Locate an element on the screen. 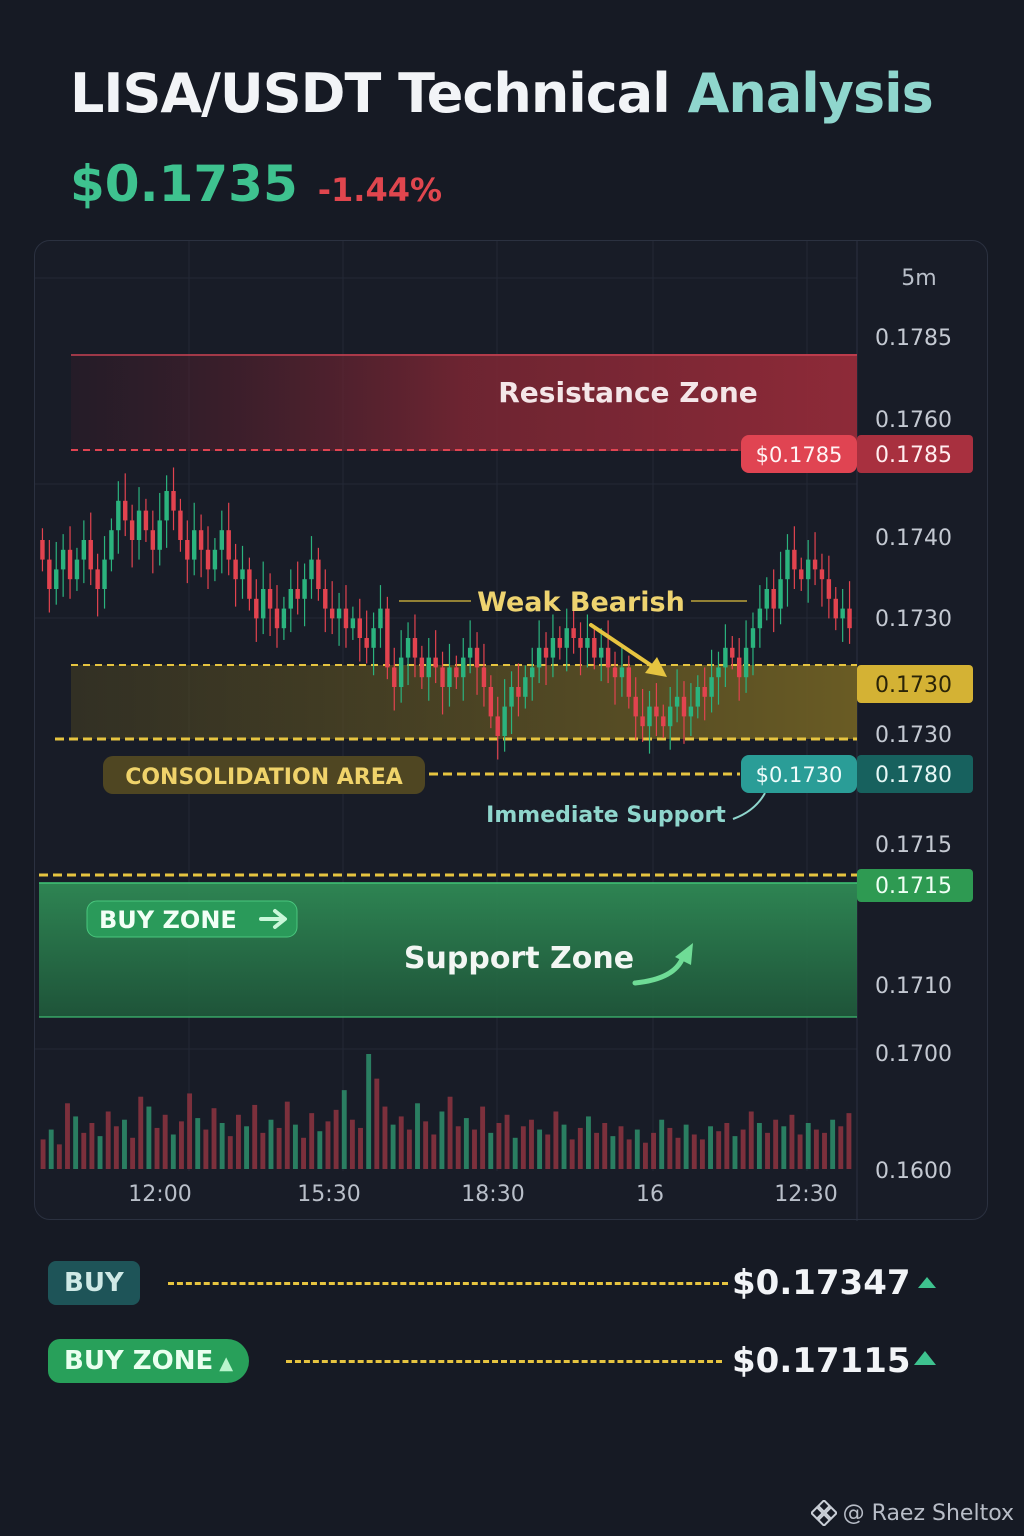 Image resolution: width=1024 pixels, height=1536 pixels. up-arrow-icon: ▲ is located at coordinates (226, 1363).